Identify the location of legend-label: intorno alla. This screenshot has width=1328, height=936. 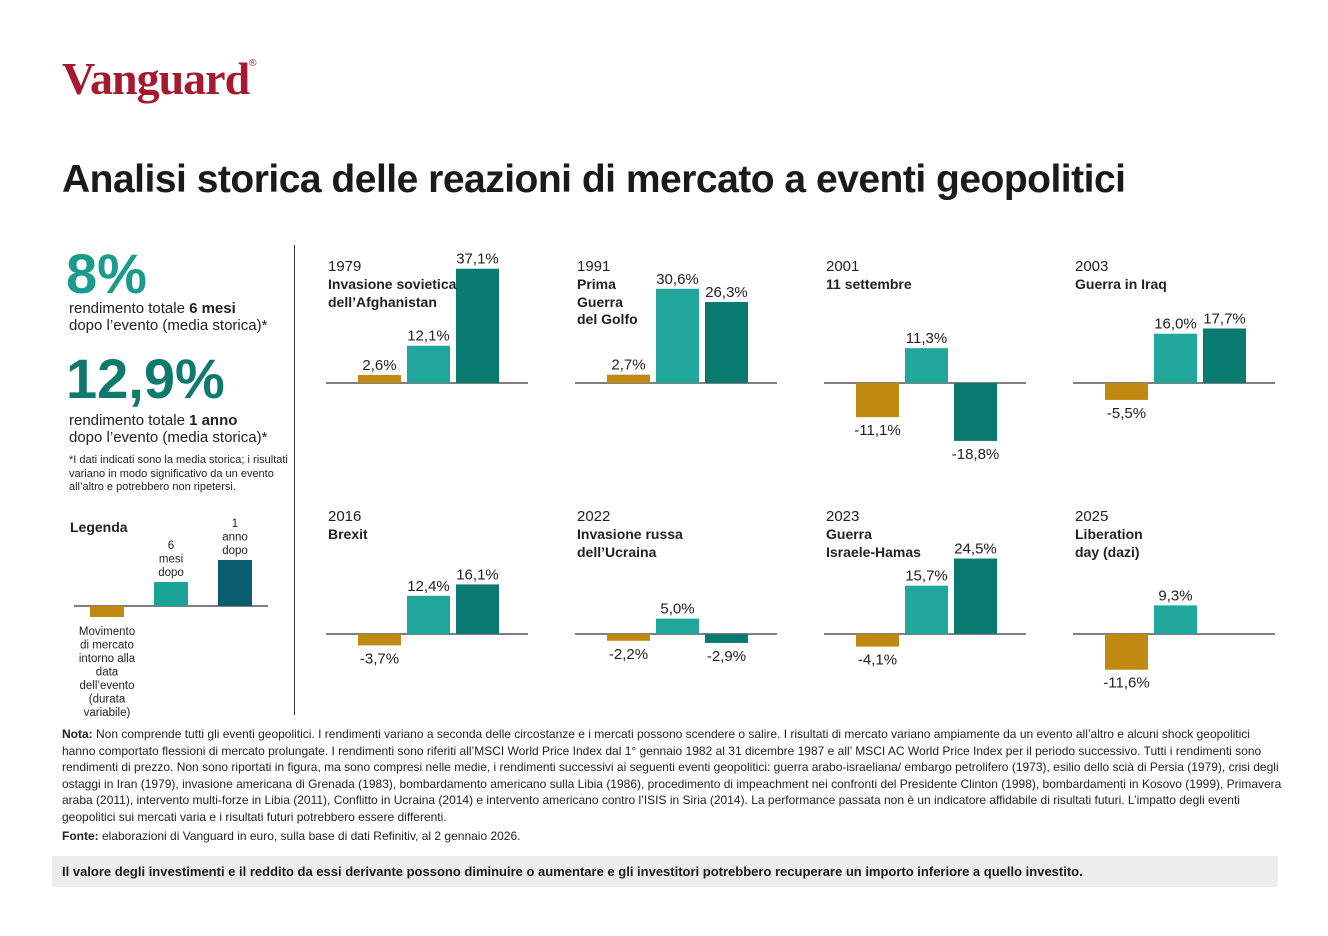
(107, 659).